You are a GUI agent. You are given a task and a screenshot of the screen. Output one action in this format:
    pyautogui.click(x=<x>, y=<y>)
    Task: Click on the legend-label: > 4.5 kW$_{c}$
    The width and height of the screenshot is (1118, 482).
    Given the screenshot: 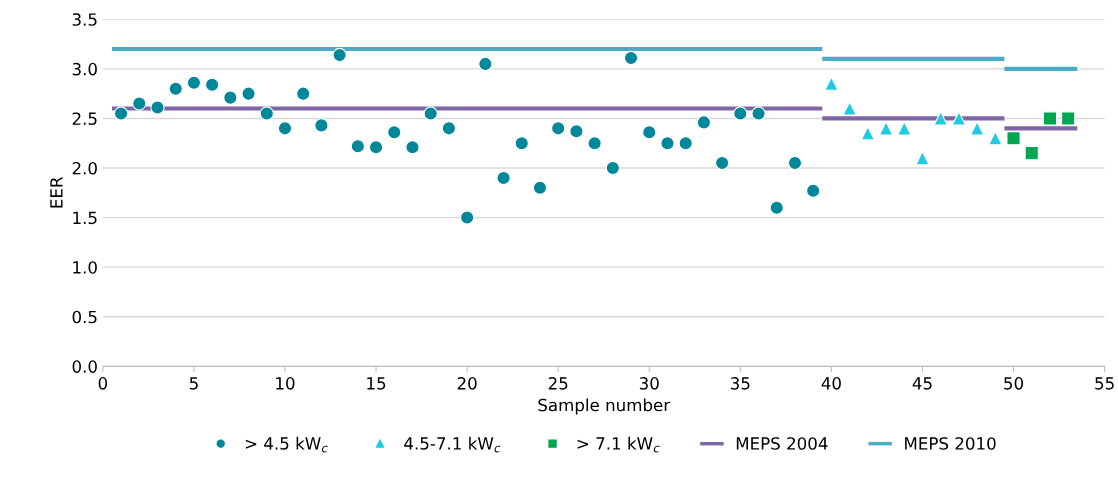 What is the action you would take?
    pyautogui.click(x=286, y=444)
    